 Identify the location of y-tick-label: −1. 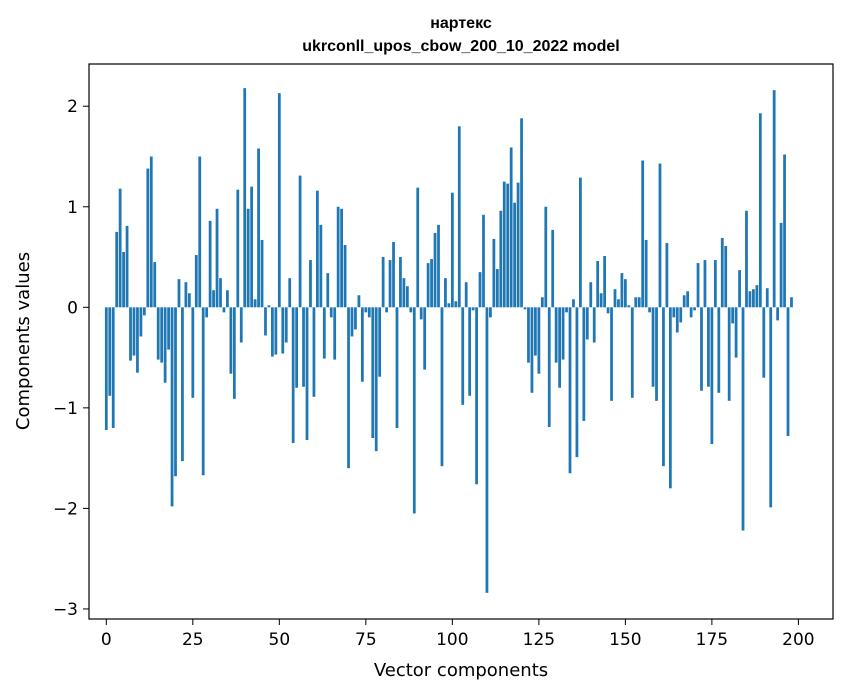
(65, 409).